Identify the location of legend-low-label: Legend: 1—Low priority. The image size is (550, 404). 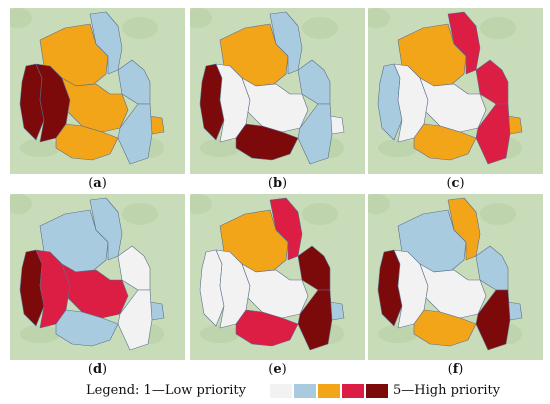
(166, 390).